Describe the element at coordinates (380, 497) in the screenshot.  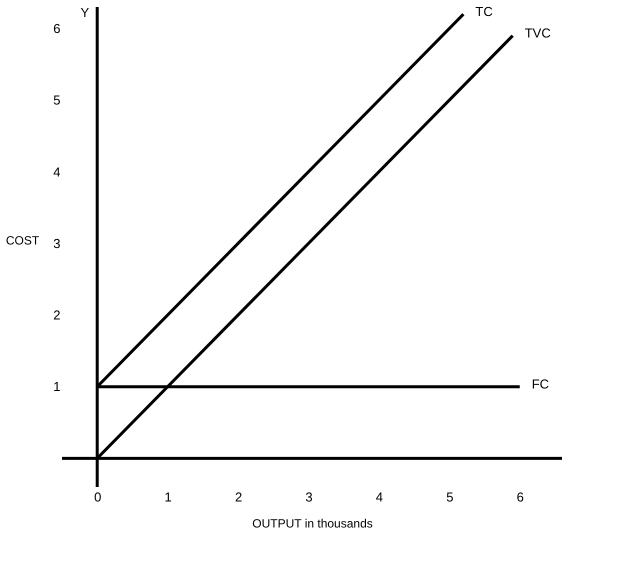
I see `x-tick-label: 4` at that location.